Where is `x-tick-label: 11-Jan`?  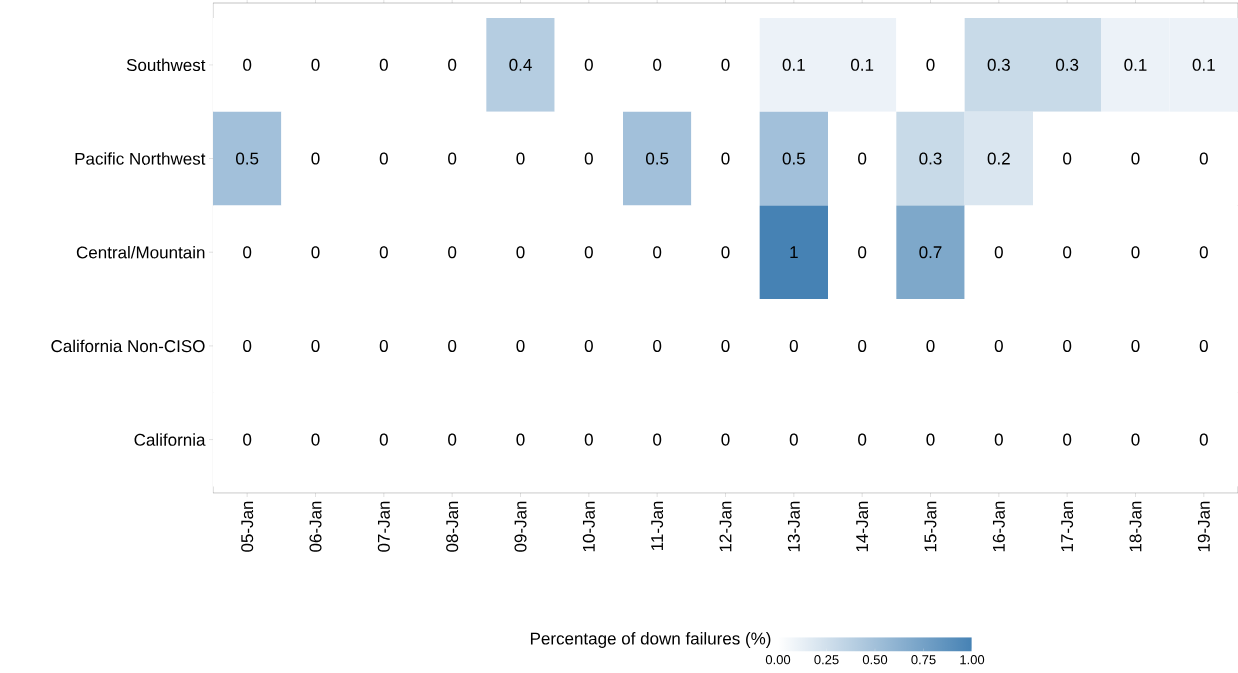
x-tick-label: 11-Jan is located at coordinates (657, 525).